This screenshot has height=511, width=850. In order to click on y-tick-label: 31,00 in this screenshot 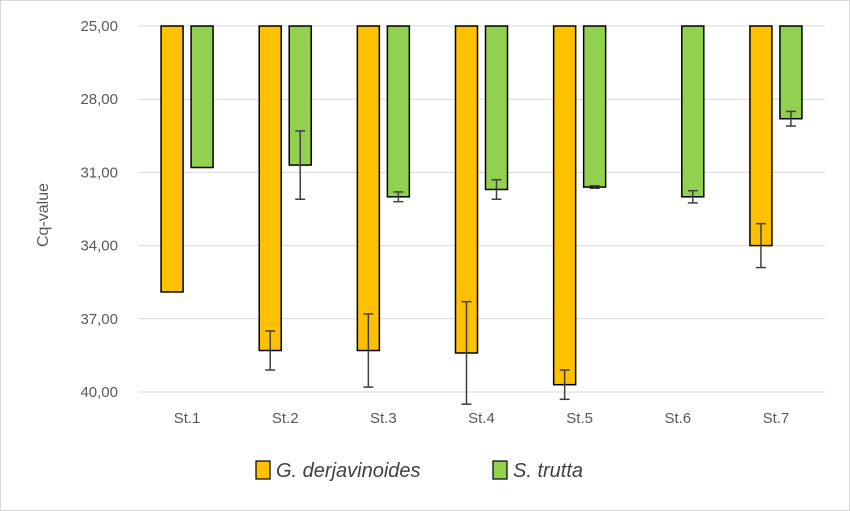, I will do `click(99, 172)`.